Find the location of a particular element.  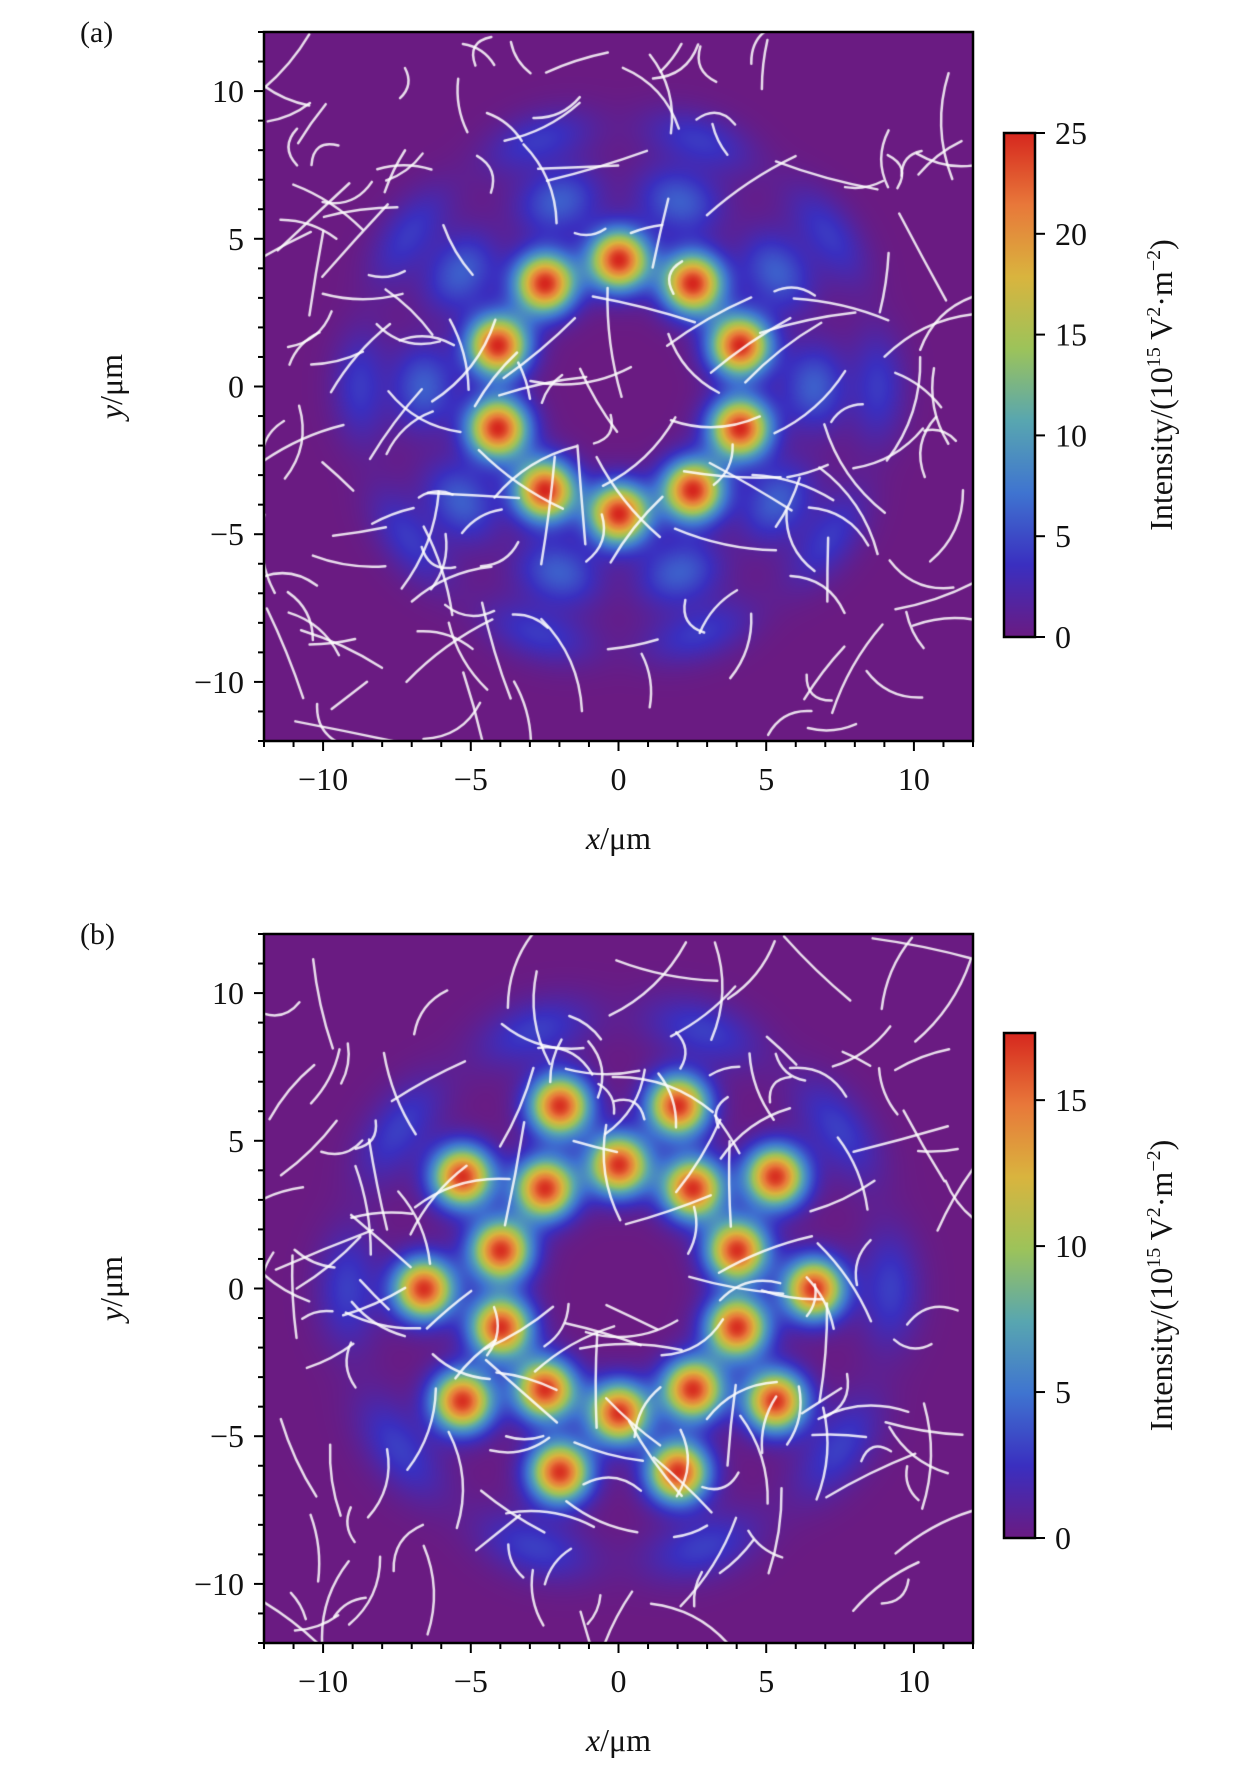

colorbar-tick-label: 20 is located at coordinates (1071, 234).